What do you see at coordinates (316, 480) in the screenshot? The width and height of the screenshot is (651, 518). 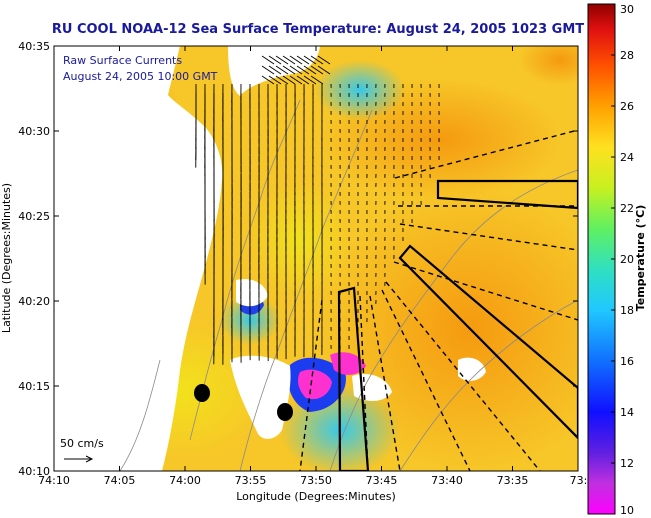 I see `x-tick-label: 73:50` at bounding box center [316, 480].